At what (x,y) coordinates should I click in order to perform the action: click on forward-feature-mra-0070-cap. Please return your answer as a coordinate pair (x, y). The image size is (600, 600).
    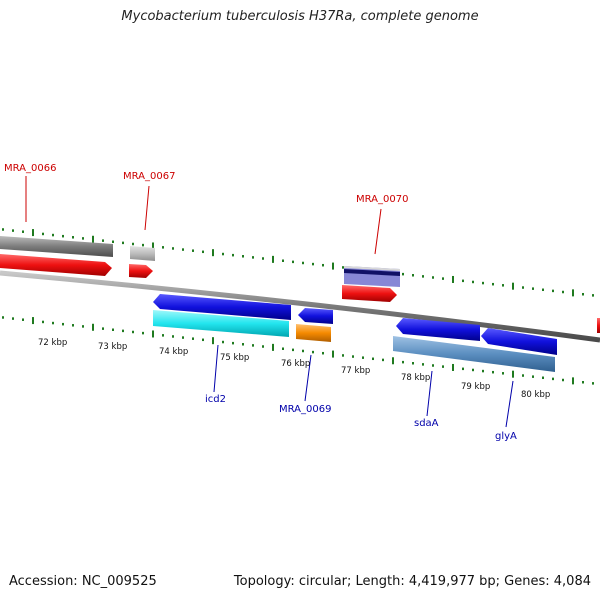
    Looking at the image, I should click on (372, 268).